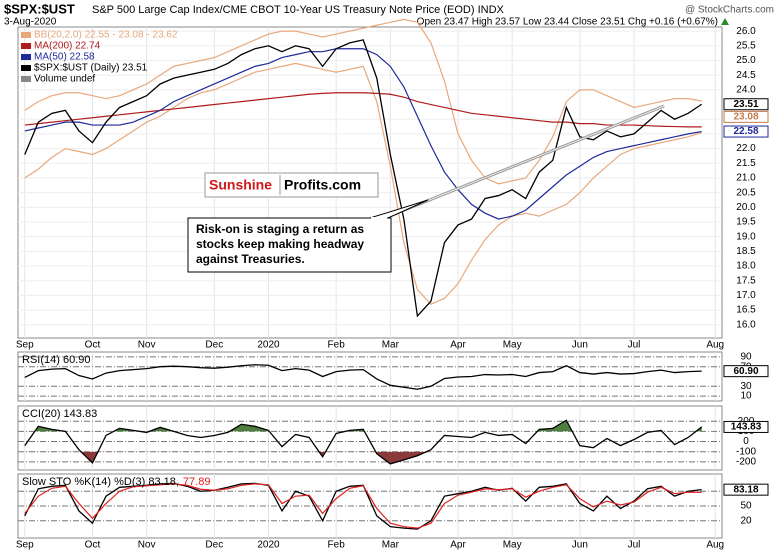  What do you see at coordinates (91, 68) in the screenshot?
I see `legend-label: $SPX:$UST (Daily) 23.51` at bounding box center [91, 68].